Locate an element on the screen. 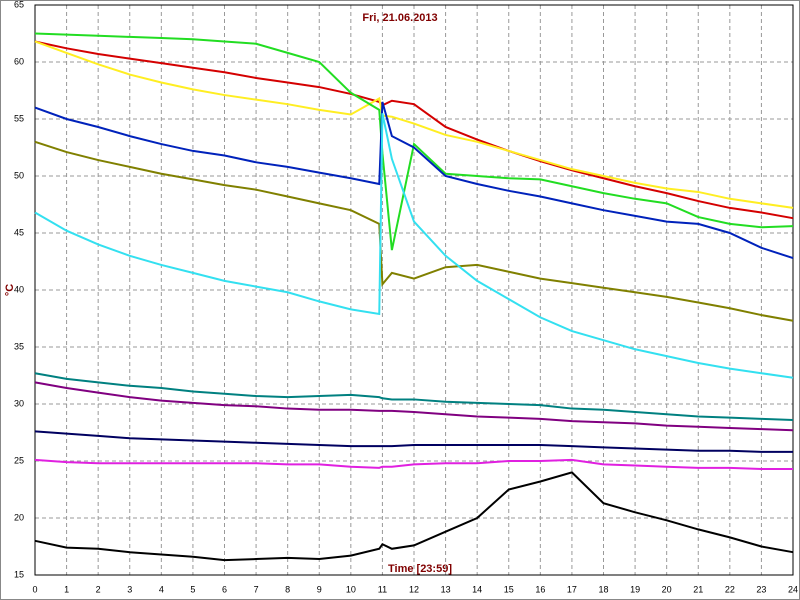  y-tick-label: 40 is located at coordinates (19, 289).